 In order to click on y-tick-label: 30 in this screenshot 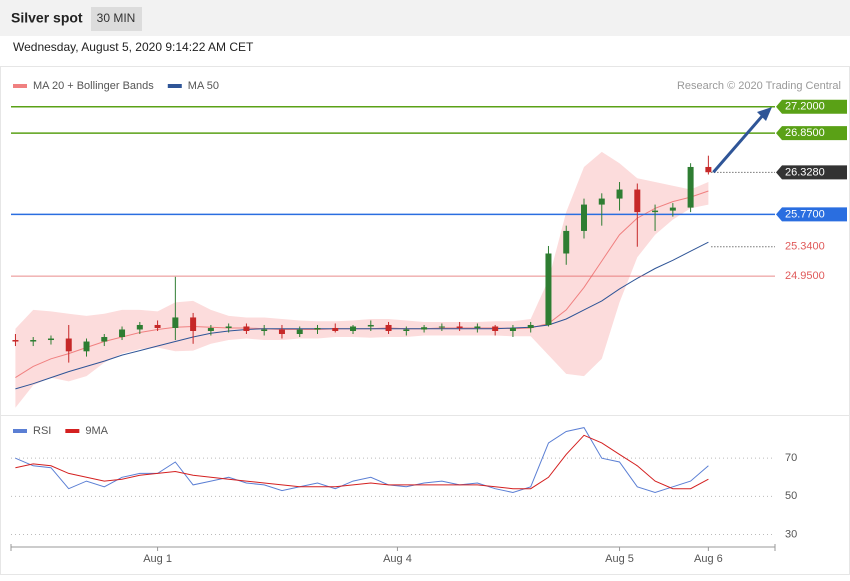, I will do `click(791, 534)`.